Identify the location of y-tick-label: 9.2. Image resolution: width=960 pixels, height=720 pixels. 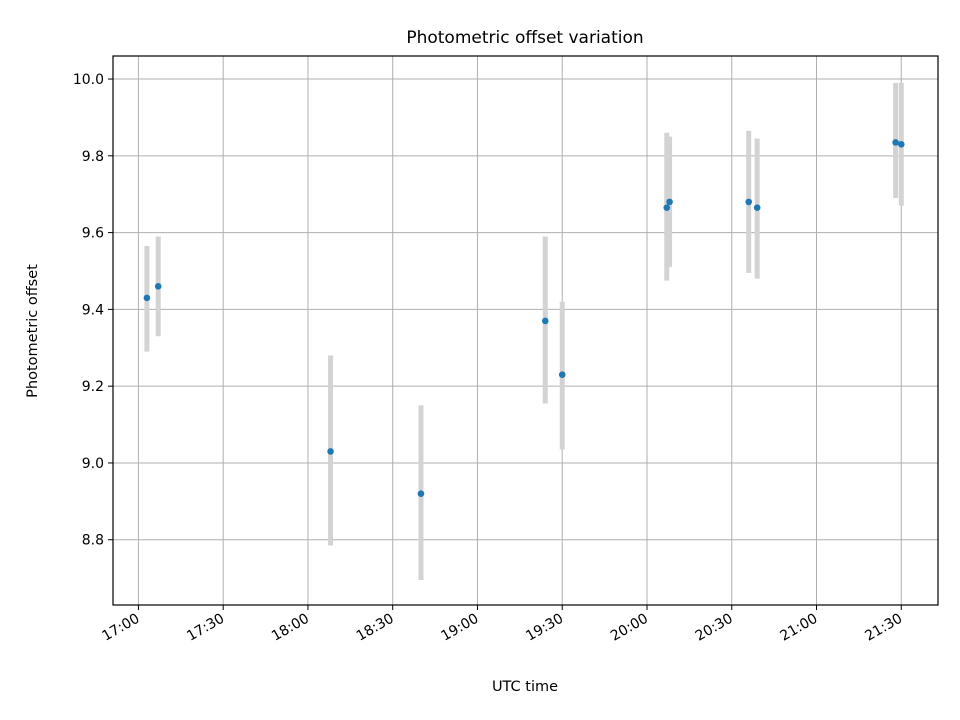
(93, 387).